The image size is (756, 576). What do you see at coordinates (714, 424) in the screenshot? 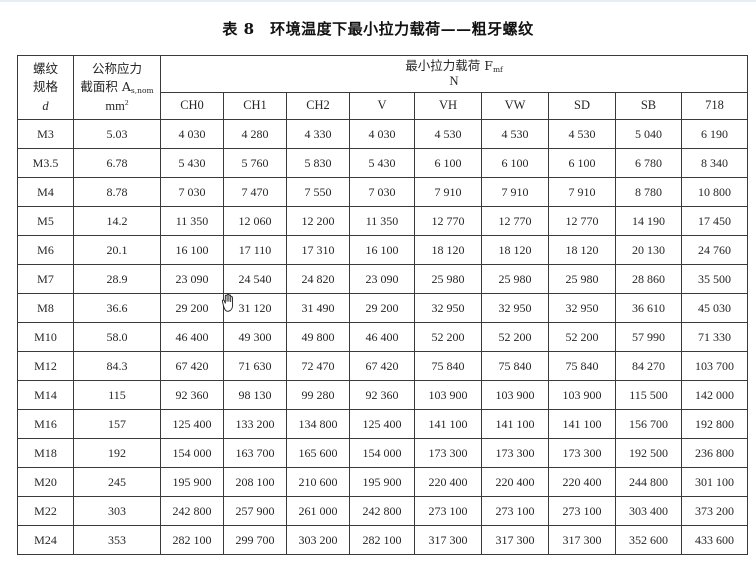
I see `cell-load-718: 192 800` at bounding box center [714, 424].